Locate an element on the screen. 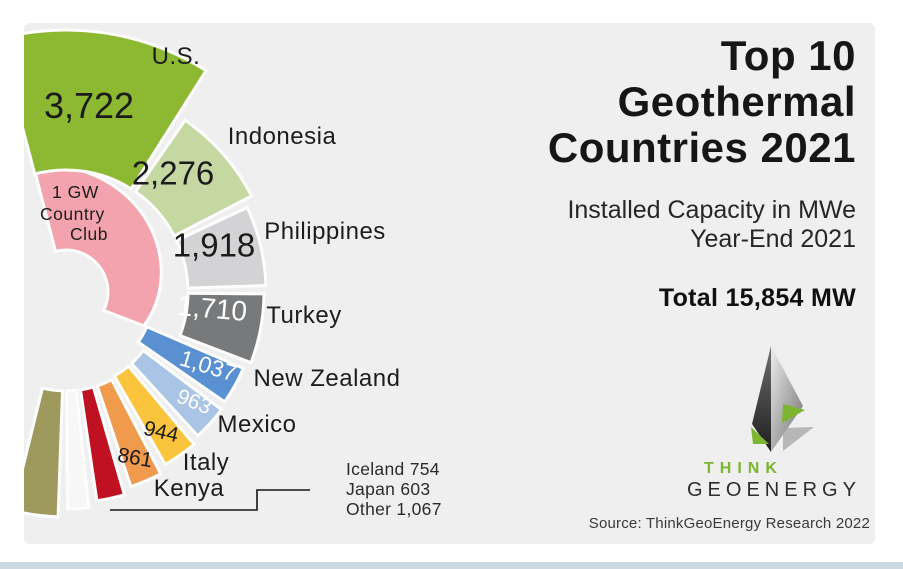  logo-think-wordmark: THINK is located at coordinates (743, 468).